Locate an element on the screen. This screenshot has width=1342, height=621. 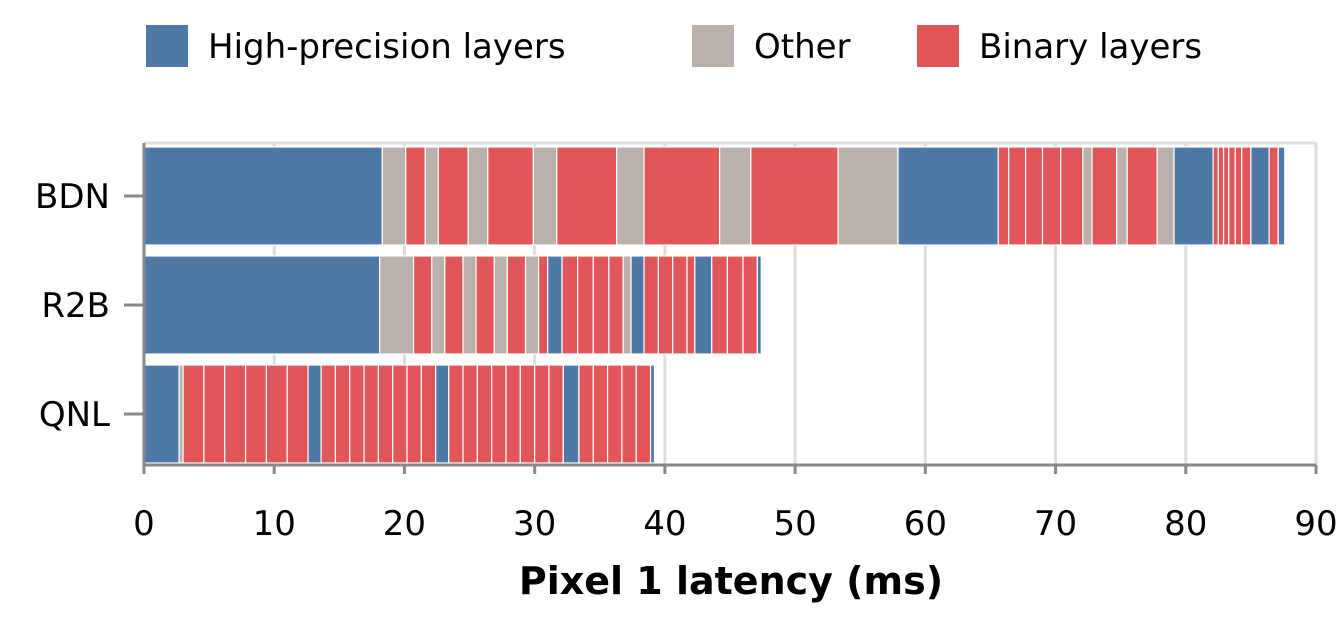
x-tick-label-0: 0 is located at coordinates (144, 524).